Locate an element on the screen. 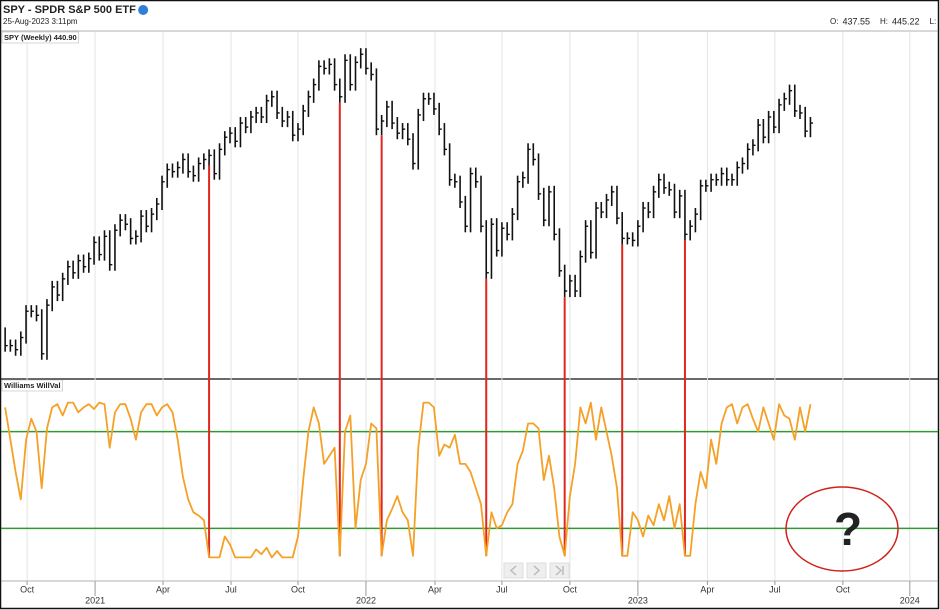  panel-label: SPY (Weekly) 440.90 is located at coordinates (40, 37).